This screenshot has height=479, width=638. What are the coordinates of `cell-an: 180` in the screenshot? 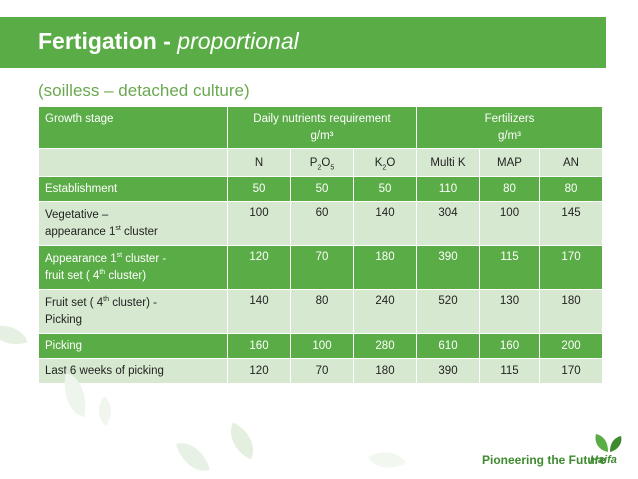 It's located at (571, 311).